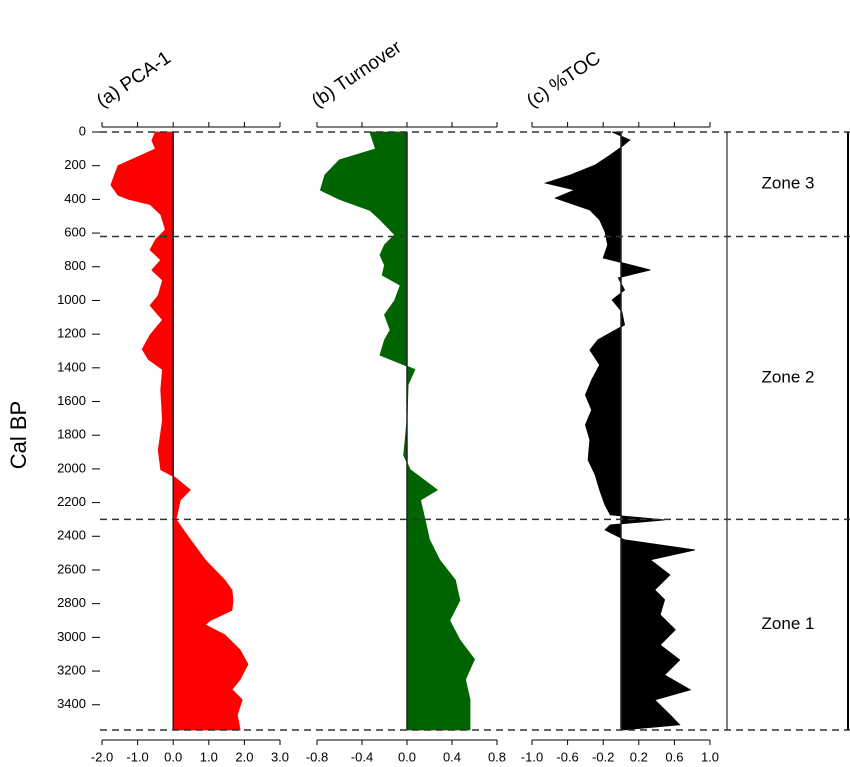  Describe the element at coordinates (244, 756) in the screenshot. I see `x-tick-label: 2.0` at that location.